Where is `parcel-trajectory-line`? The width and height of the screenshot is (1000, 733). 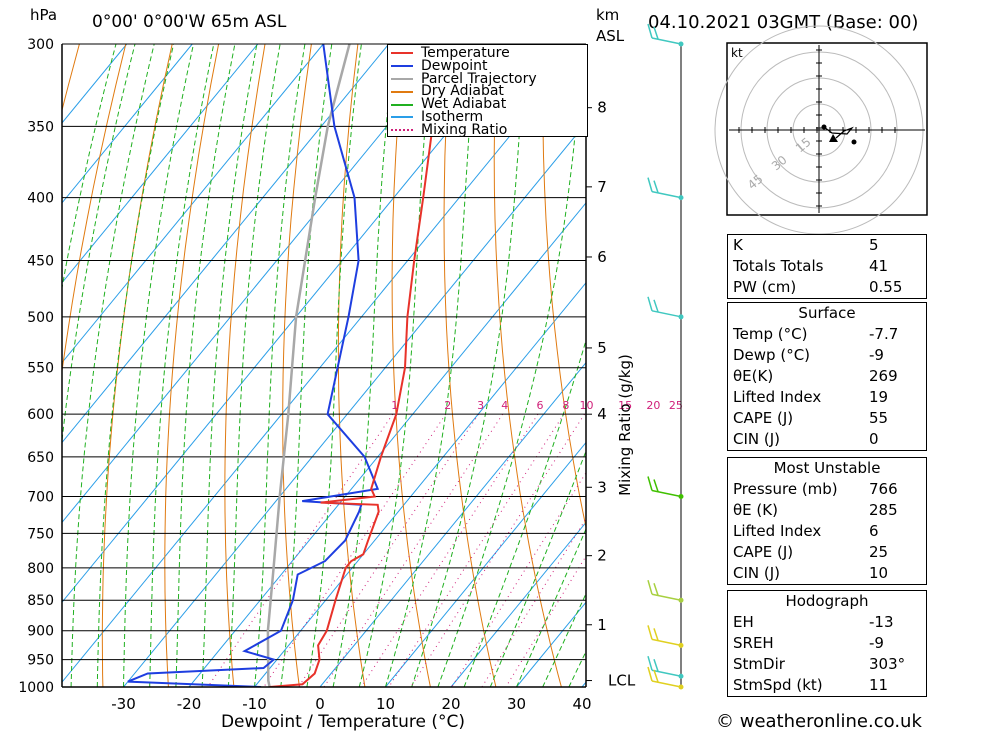
parcel-trajectory-line is located at coordinates (308, 365).